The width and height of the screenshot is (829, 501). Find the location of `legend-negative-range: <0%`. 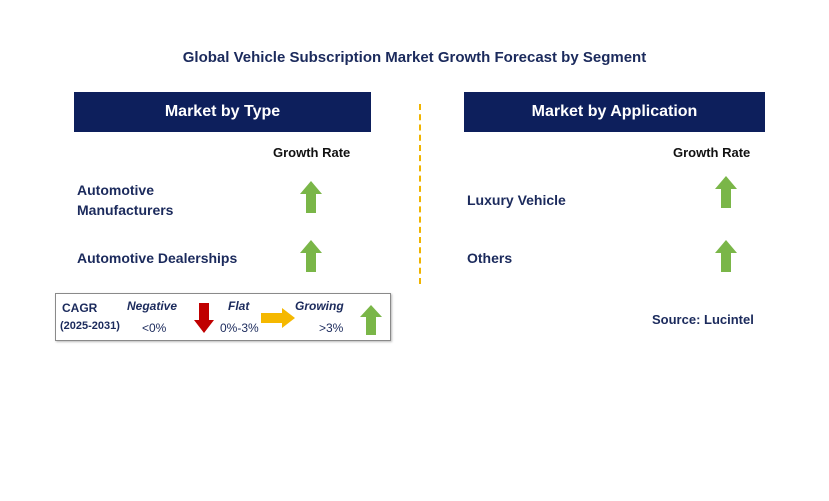

legend-negative-range: <0% is located at coordinates (154, 328).